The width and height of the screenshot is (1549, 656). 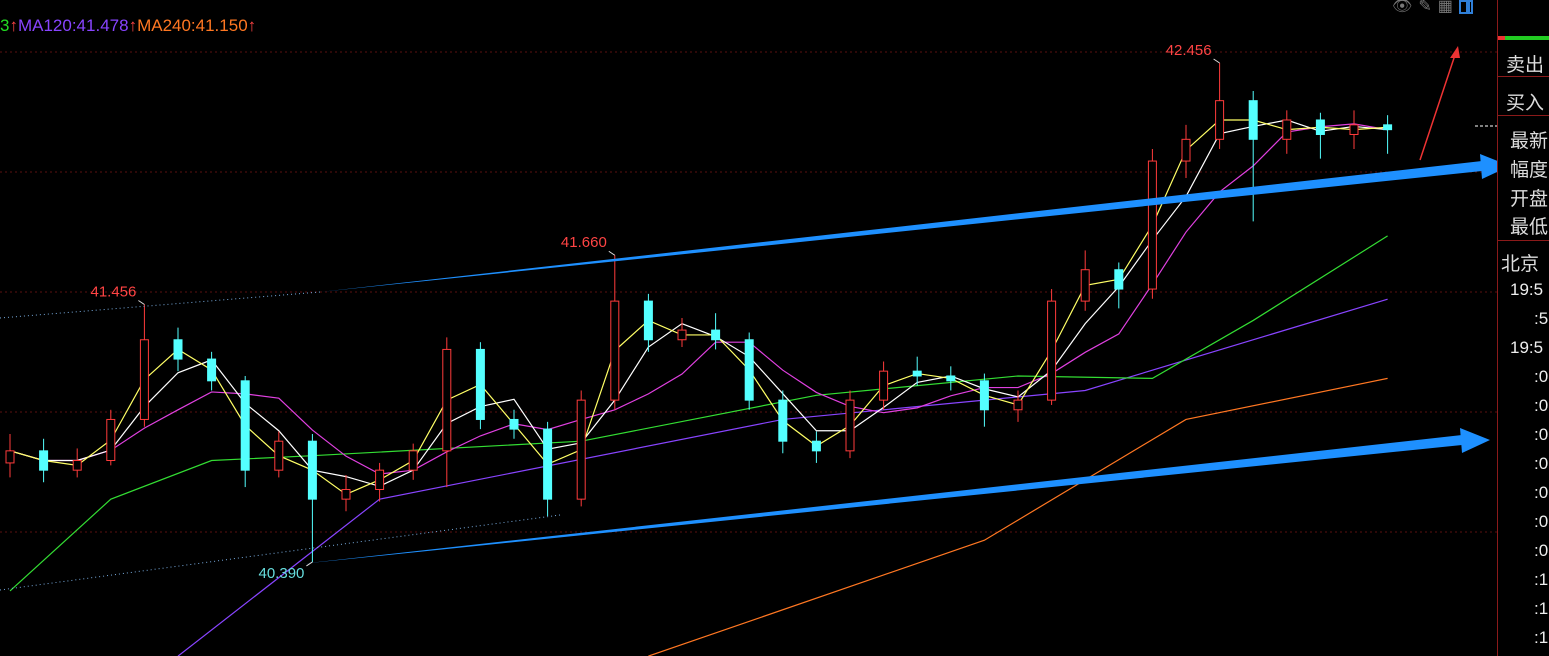 What do you see at coordinates (1529, 141) in the screenshot?
I see `latest-label: 最新` at bounding box center [1529, 141].